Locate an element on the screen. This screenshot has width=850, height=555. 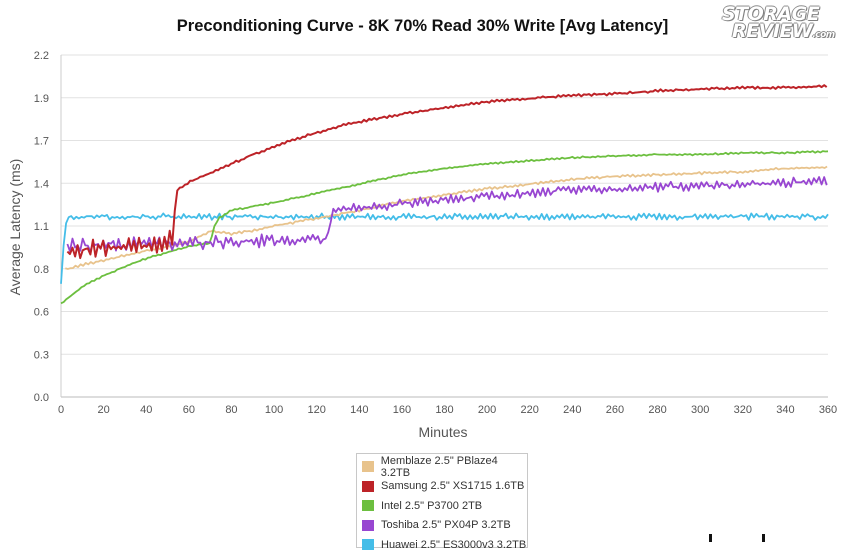
x-tick-label: 100 is located at coordinates (274, 410).